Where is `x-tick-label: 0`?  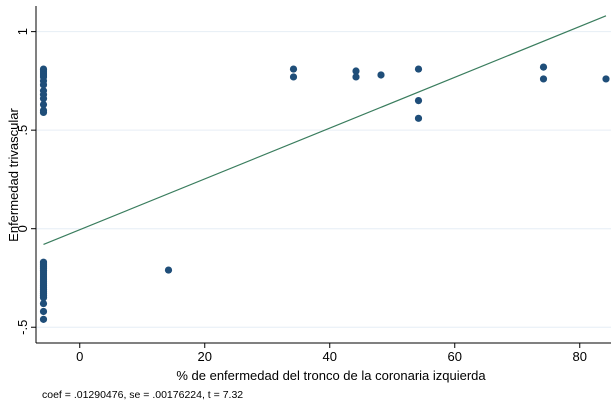
x-tick-label: 0 is located at coordinates (79, 356).